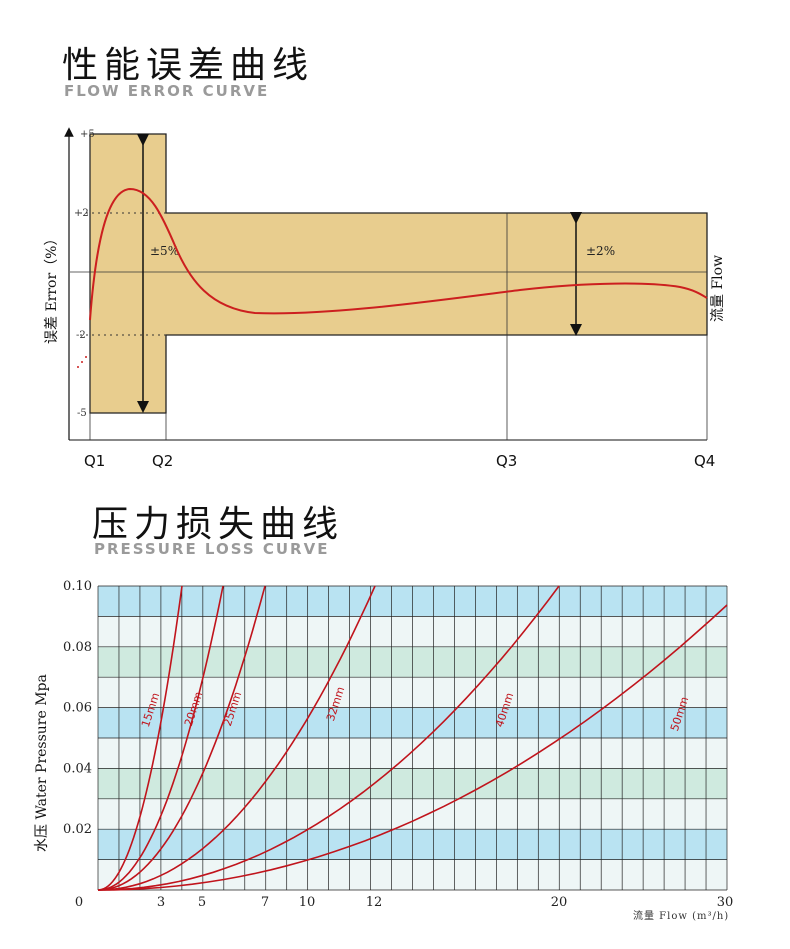 Image resolution: width=790 pixels, height=949 pixels. I want to click on tick-minus5: -5, so click(82, 413).